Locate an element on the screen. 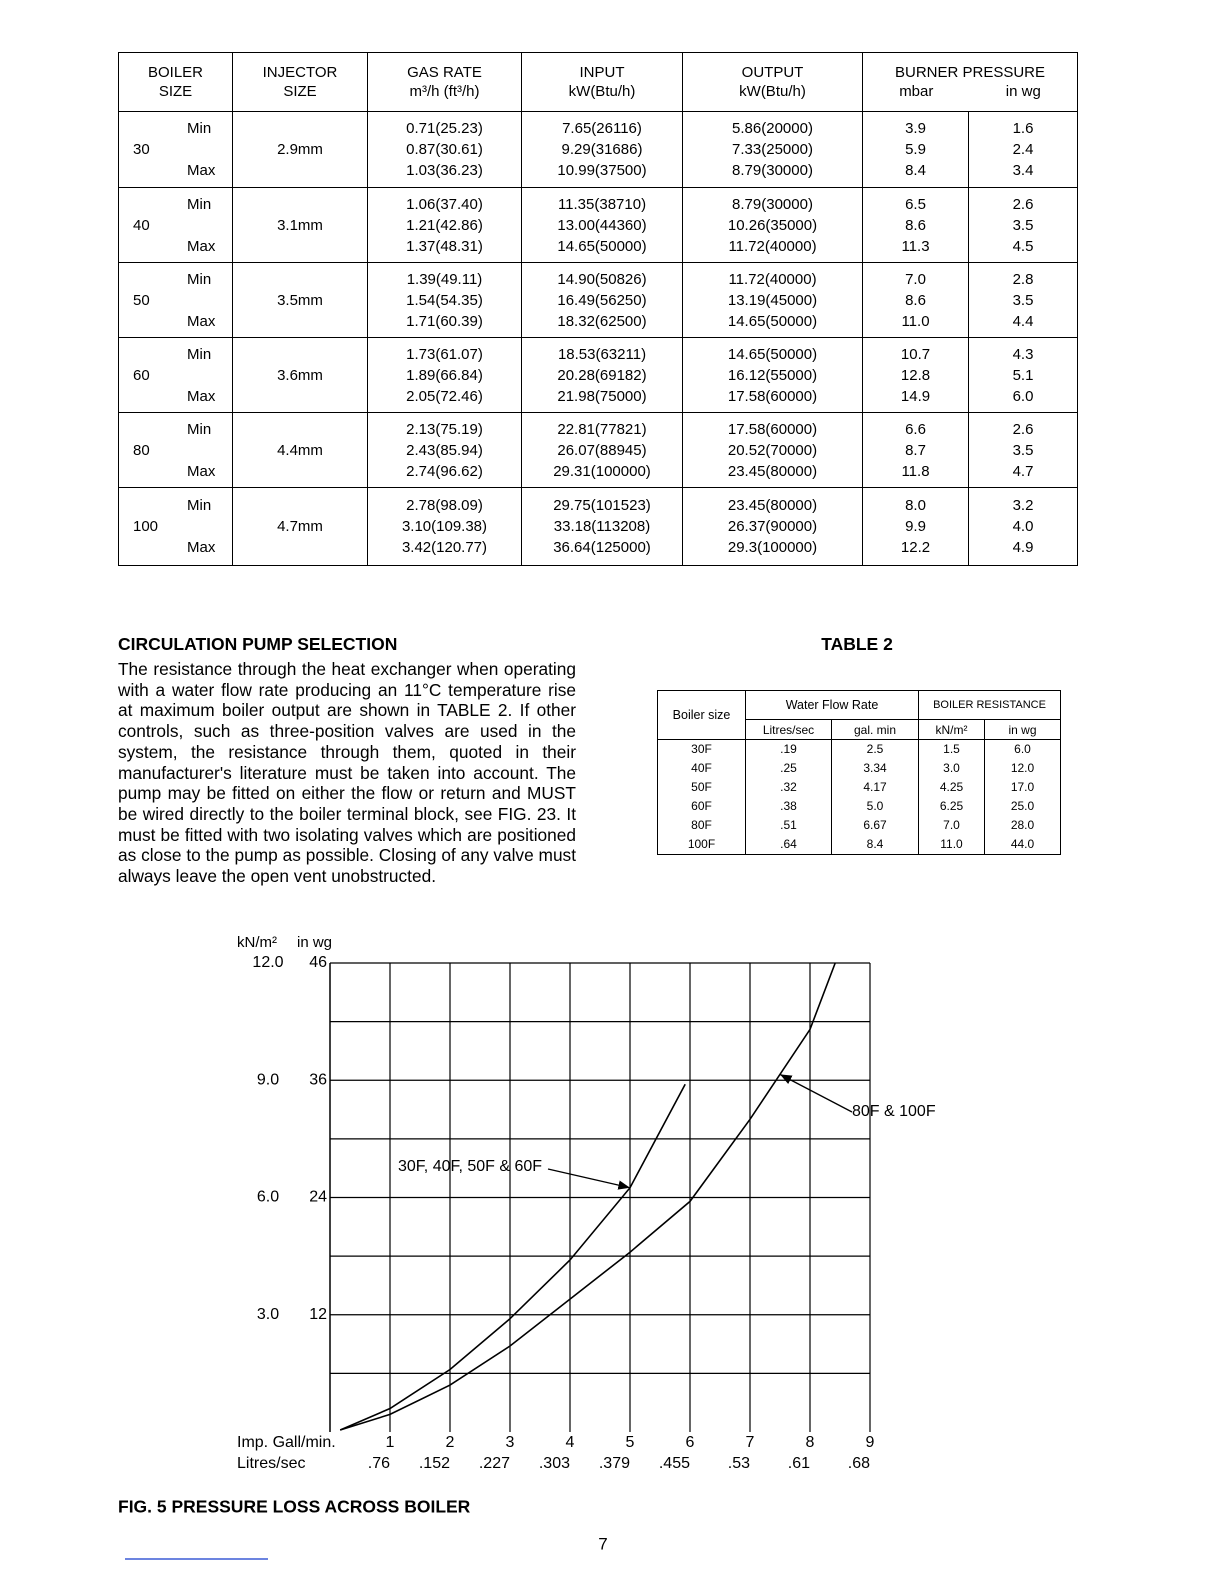 The width and height of the screenshot is (1224, 1584). cell-value: 6.5 is located at coordinates (915, 204).